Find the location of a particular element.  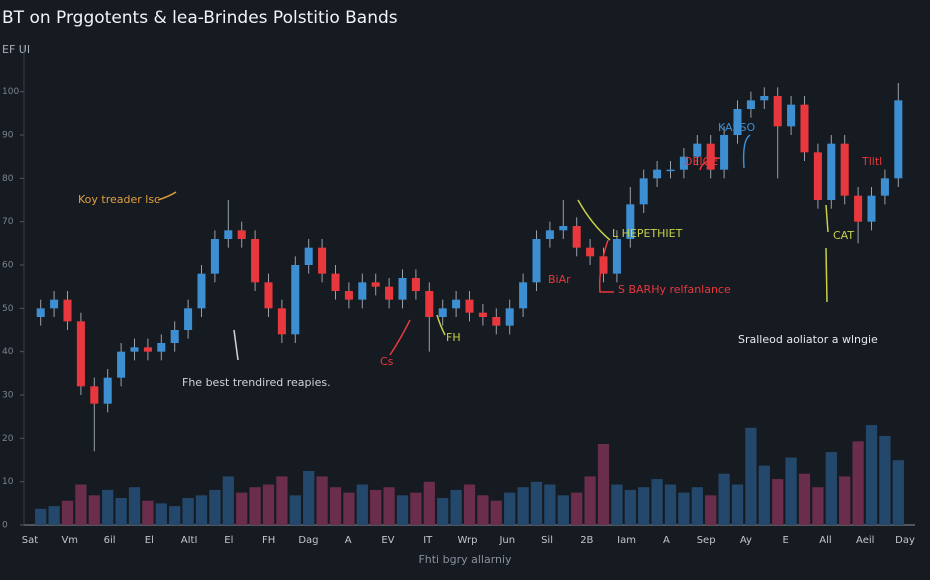

x-tick-label: Sil is located at coordinates (547, 540).